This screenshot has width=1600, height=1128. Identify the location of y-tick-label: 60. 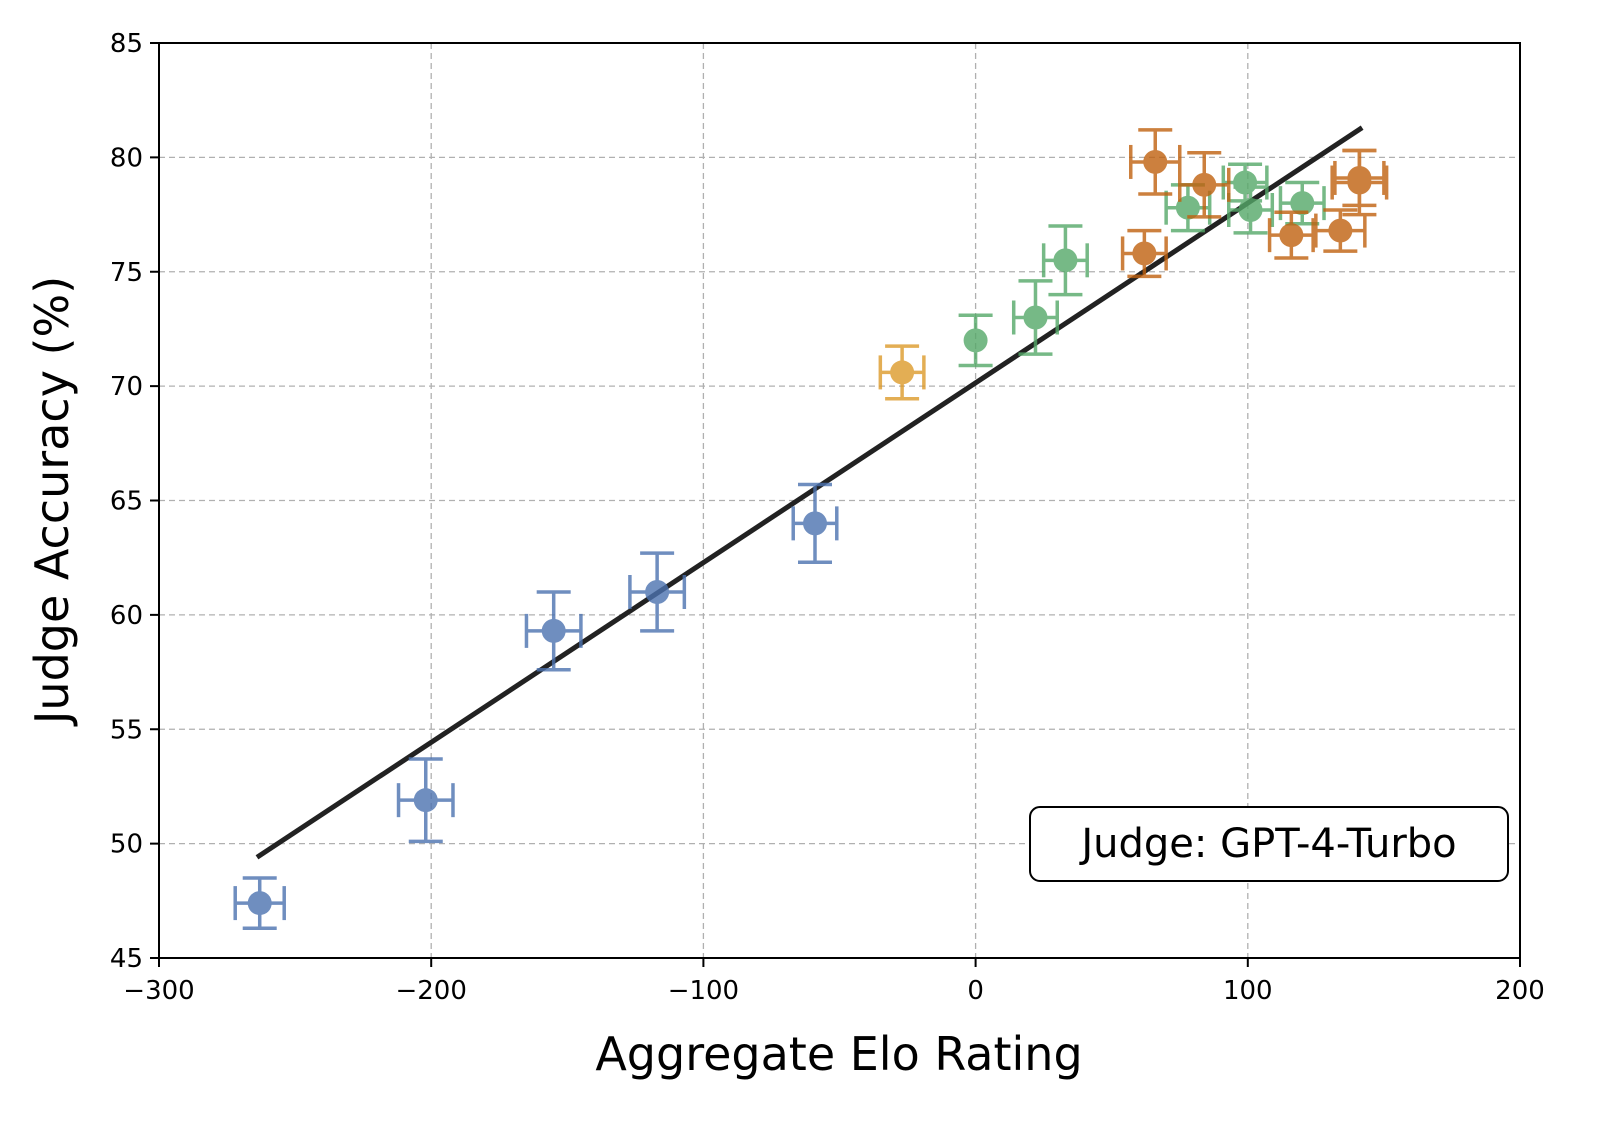
(126, 616).